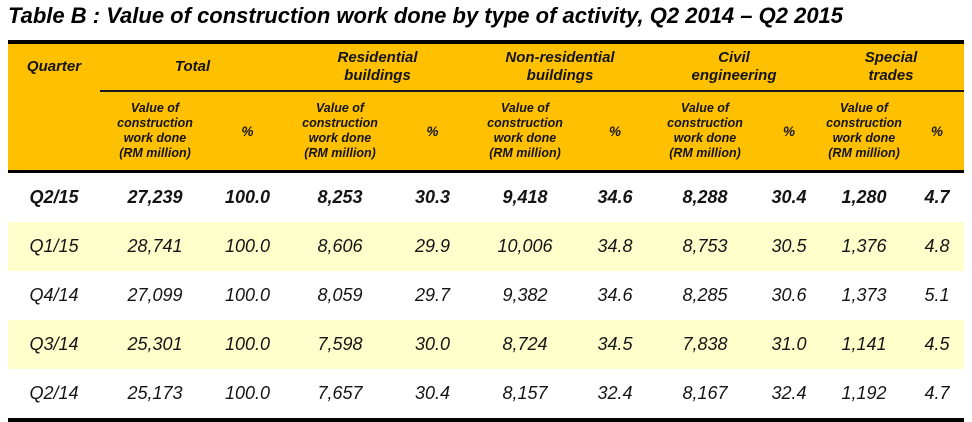 This screenshot has width=972, height=422. What do you see at coordinates (789, 246) in the screenshot?
I see `cell-civil-percent: 30.5` at bounding box center [789, 246].